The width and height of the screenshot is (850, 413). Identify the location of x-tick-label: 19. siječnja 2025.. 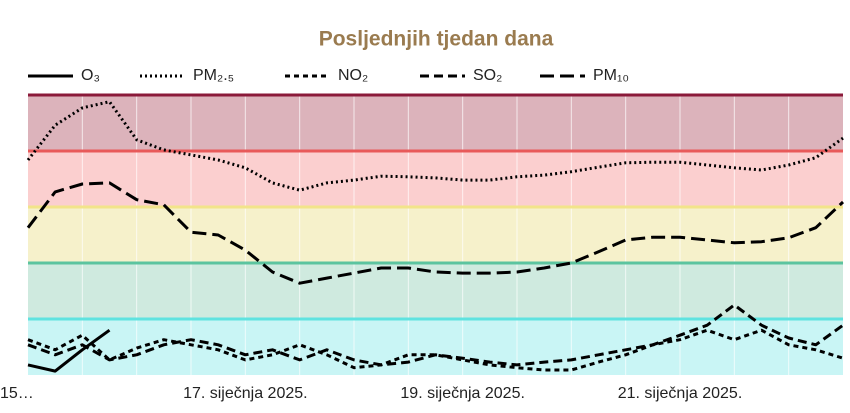
(462, 393).